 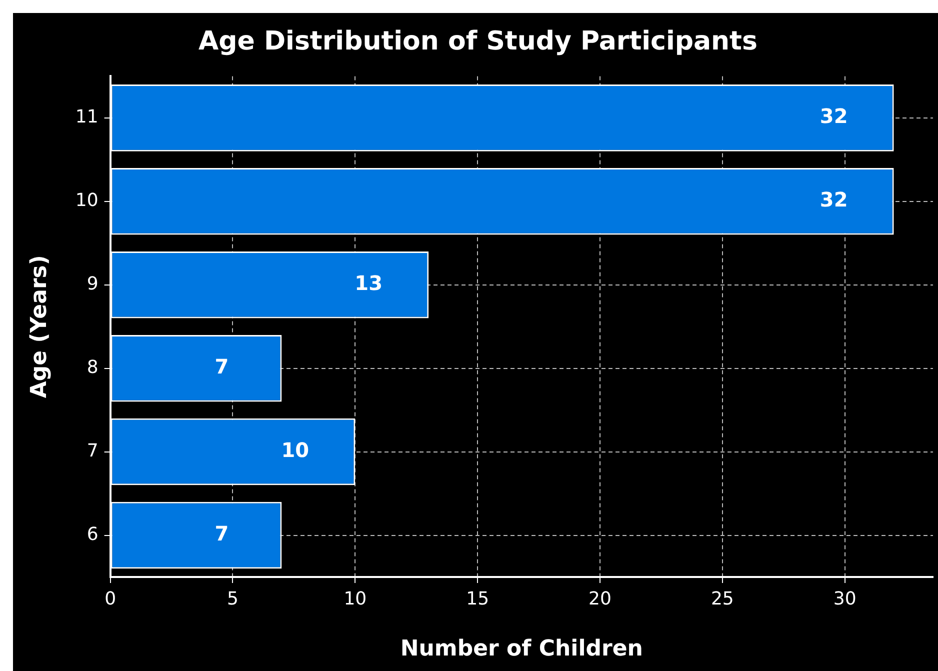 What do you see at coordinates (844, 599) in the screenshot?
I see `x-tick-label: 30` at bounding box center [844, 599].